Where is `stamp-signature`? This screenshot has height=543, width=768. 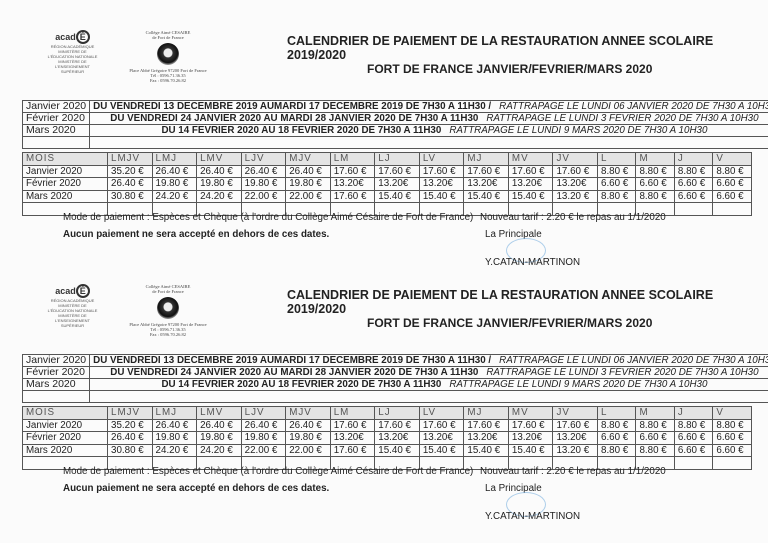 stamp-signature is located at coordinates (526, 504).